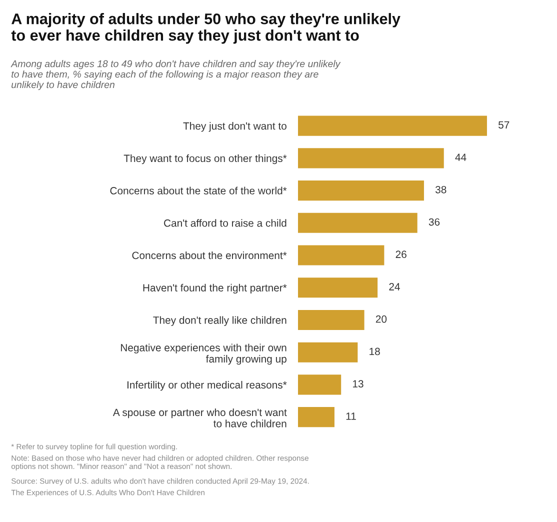  What do you see at coordinates (199, 418) in the screenshot?
I see `y-tick-label: A spouse or partner who doesn't want to have children` at bounding box center [199, 418].